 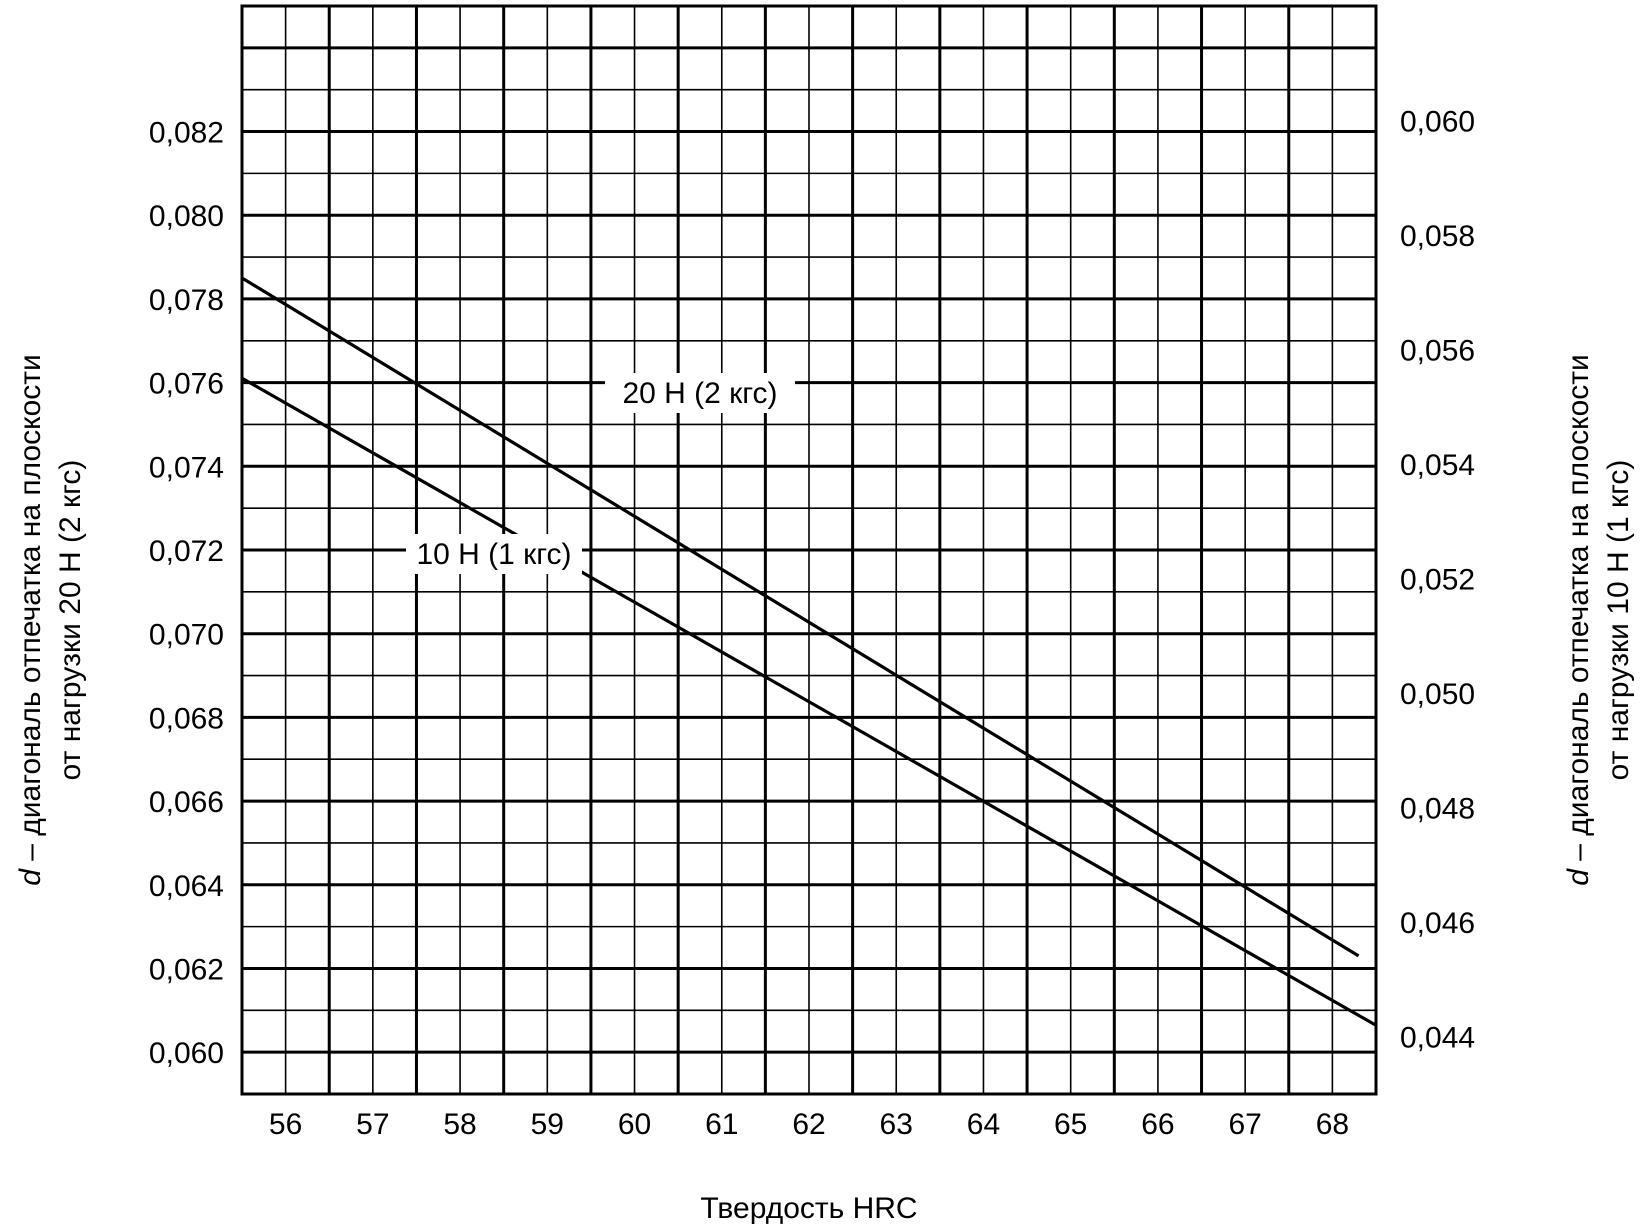 What do you see at coordinates (1437, 351) in the screenshot?
I see `right-y-tick-label: 0,056` at bounding box center [1437, 351].